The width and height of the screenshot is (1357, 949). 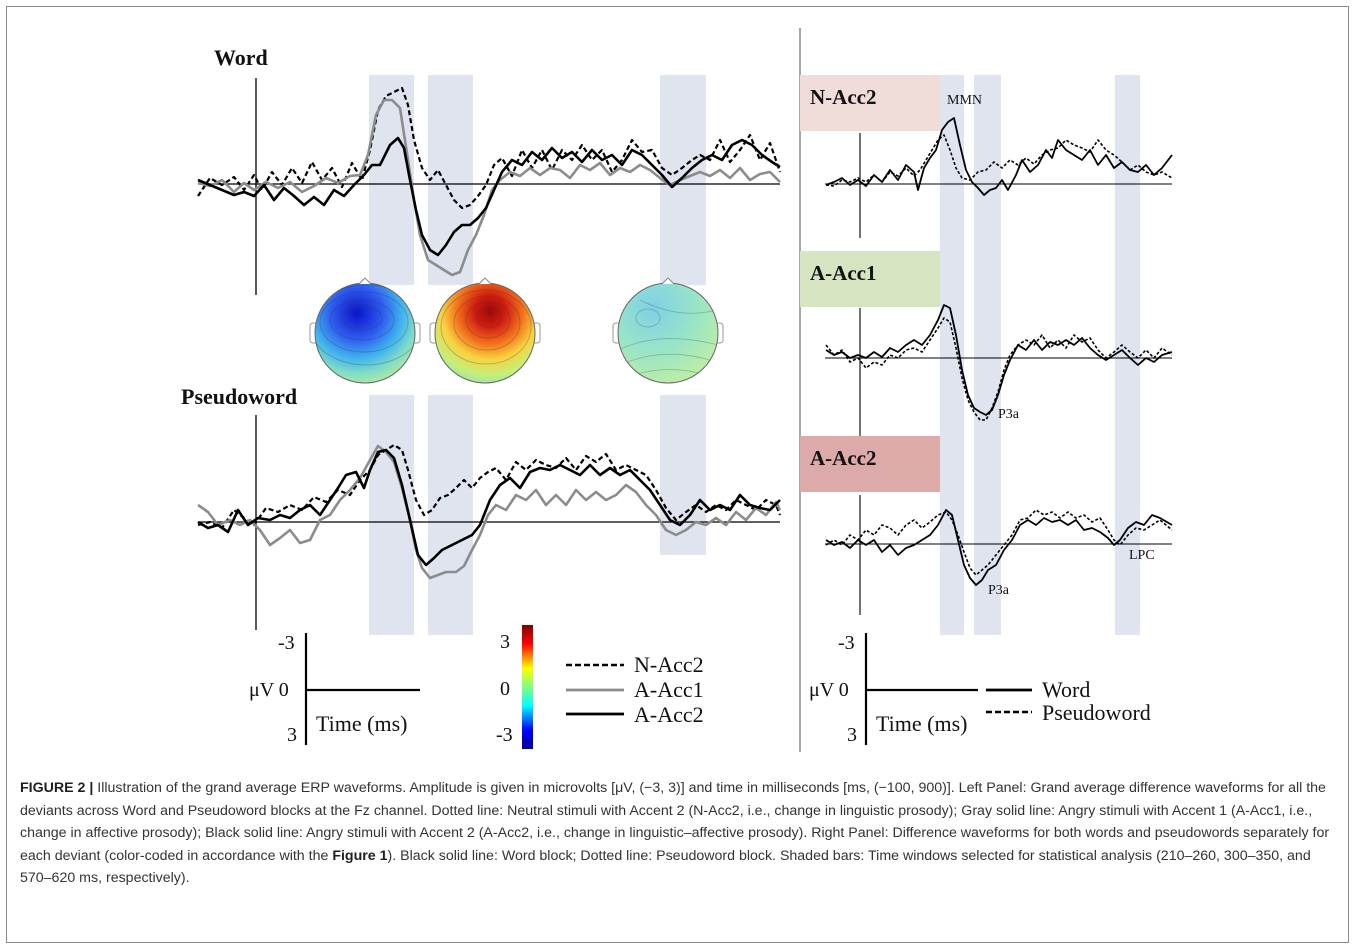 What do you see at coordinates (998, 590) in the screenshot?
I see `p3a-annotation-2: P3a` at bounding box center [998, 590].